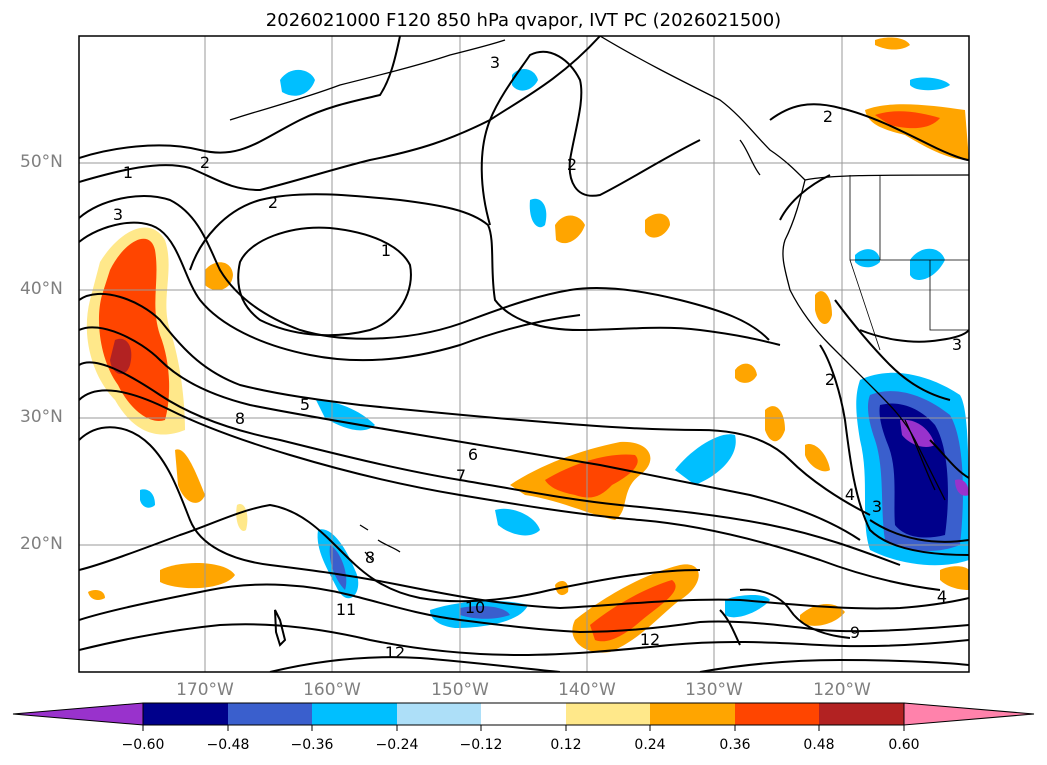  Describe the element at coordinates (346, 609) in the screenshot. I see `contour-label: 11` at that location.